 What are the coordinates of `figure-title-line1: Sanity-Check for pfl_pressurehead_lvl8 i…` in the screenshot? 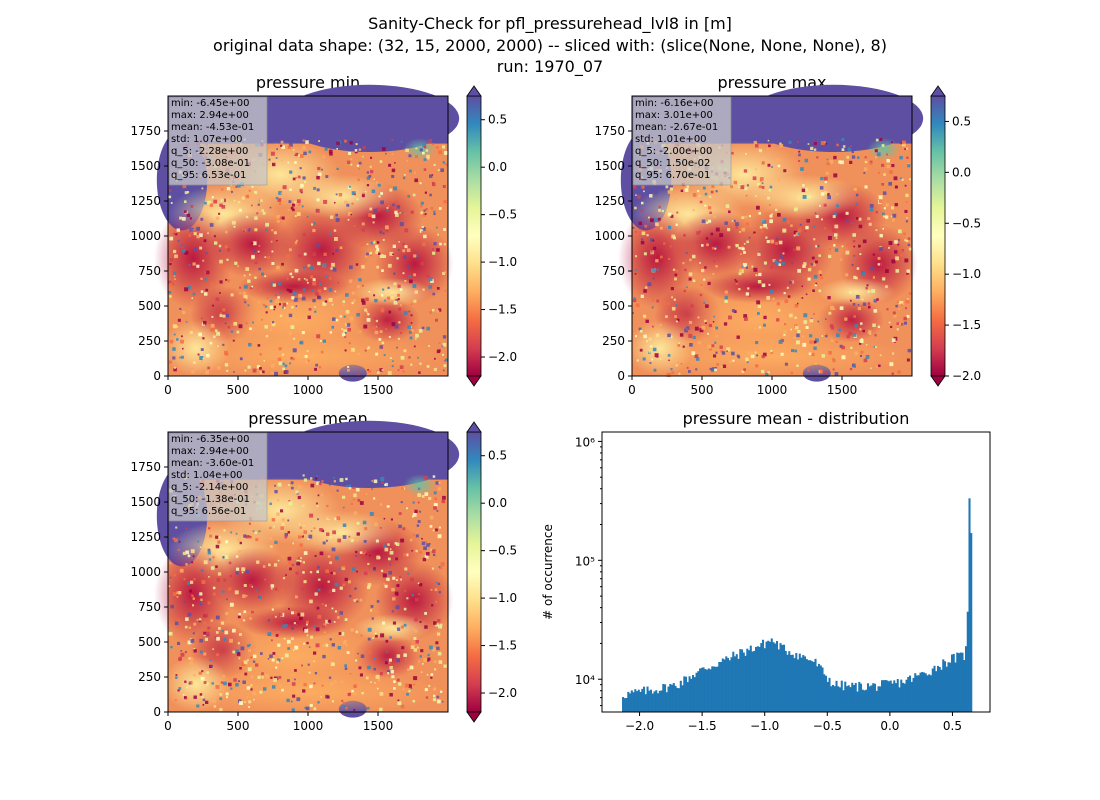 It's located at (550, 24).